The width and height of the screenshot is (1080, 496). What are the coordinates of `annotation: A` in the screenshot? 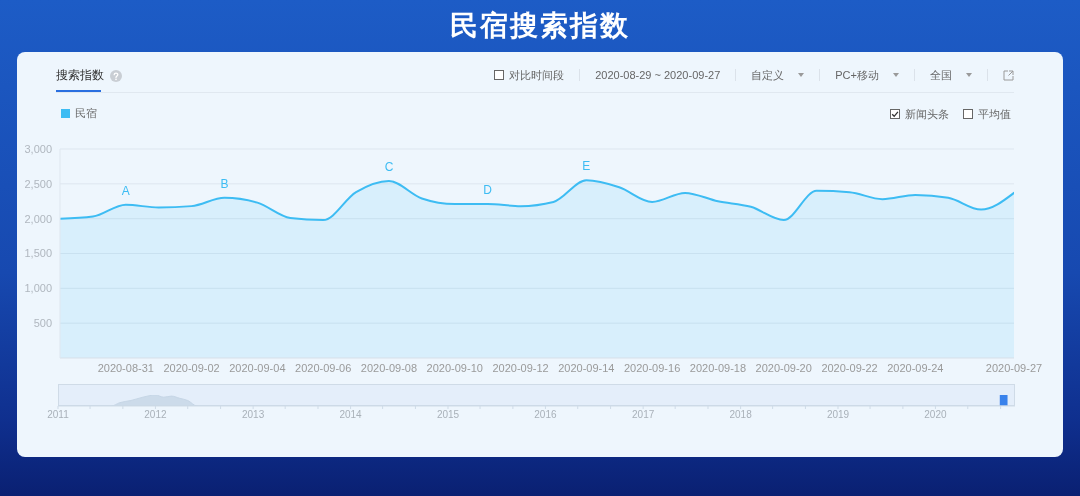 It's located at (125, 190).